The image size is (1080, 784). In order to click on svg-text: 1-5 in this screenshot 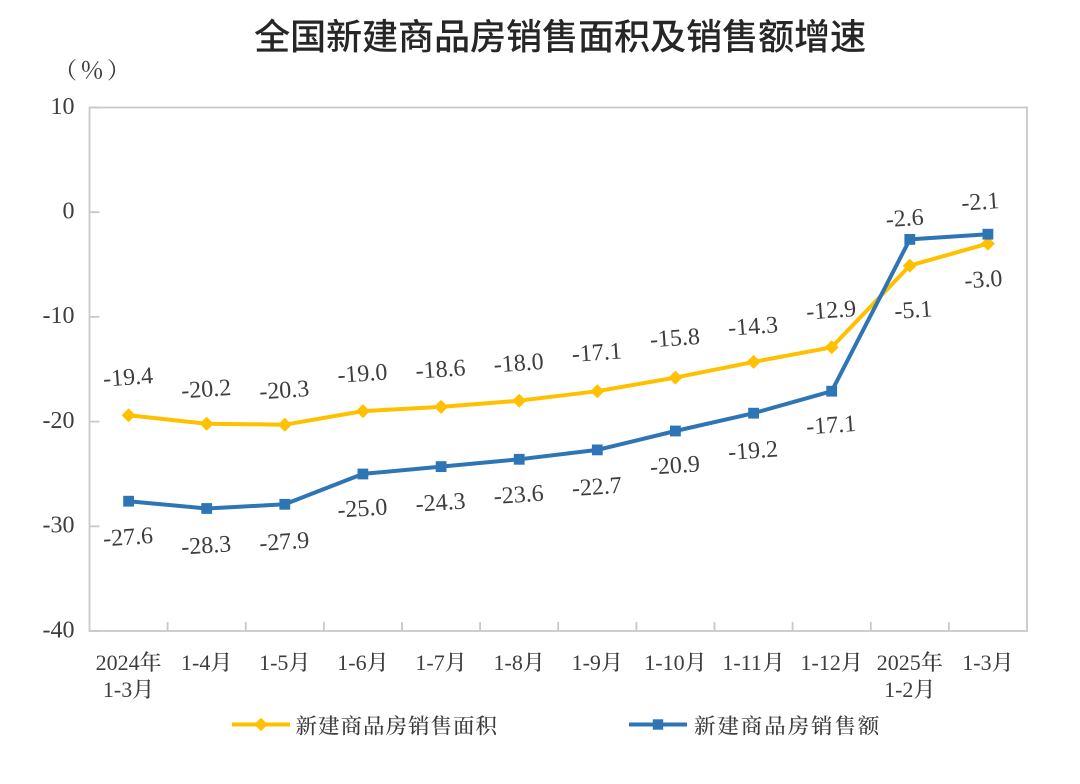, I will do `click(273, 662)`.